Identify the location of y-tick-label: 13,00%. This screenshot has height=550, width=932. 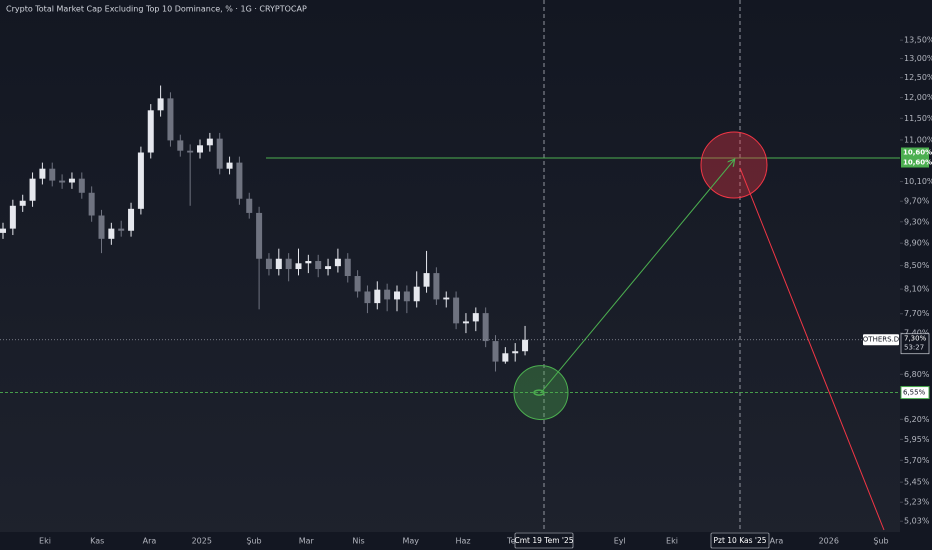
(918, 58).